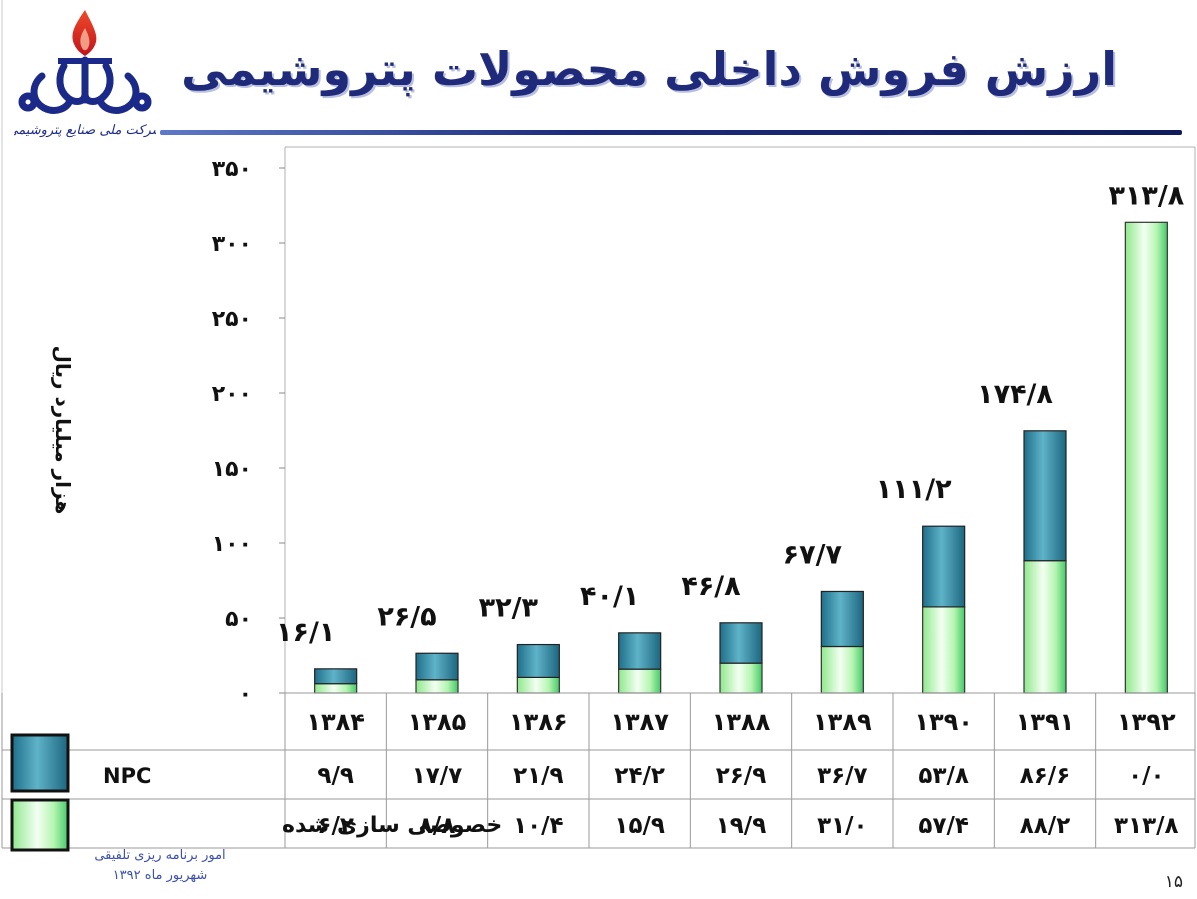 The image size is (1197, 899). Describe the element at coordinates (741, 776) in the screenshot. I see `npc-value-4: ۲۶/۹` at that location.